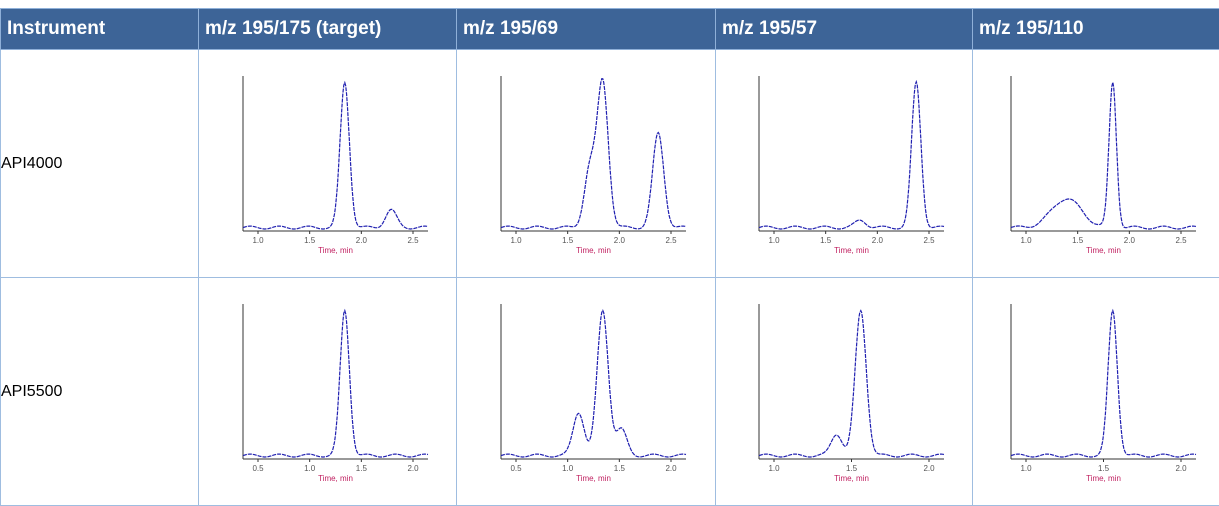  What do you see at coordinates (99, 29) in the screenshot?
I see `header-cell: Instrument` at bounding box center [99, 29].